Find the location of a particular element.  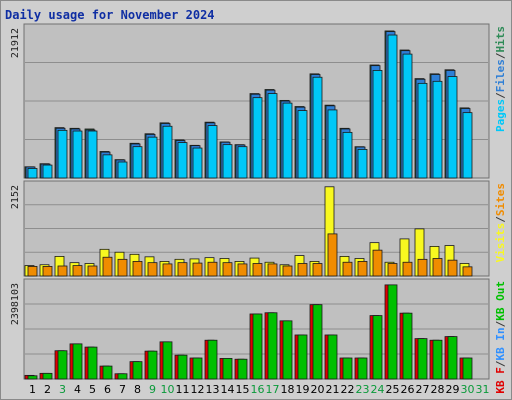

x-label-day-24: 24 is located at coordinates (378, 389).